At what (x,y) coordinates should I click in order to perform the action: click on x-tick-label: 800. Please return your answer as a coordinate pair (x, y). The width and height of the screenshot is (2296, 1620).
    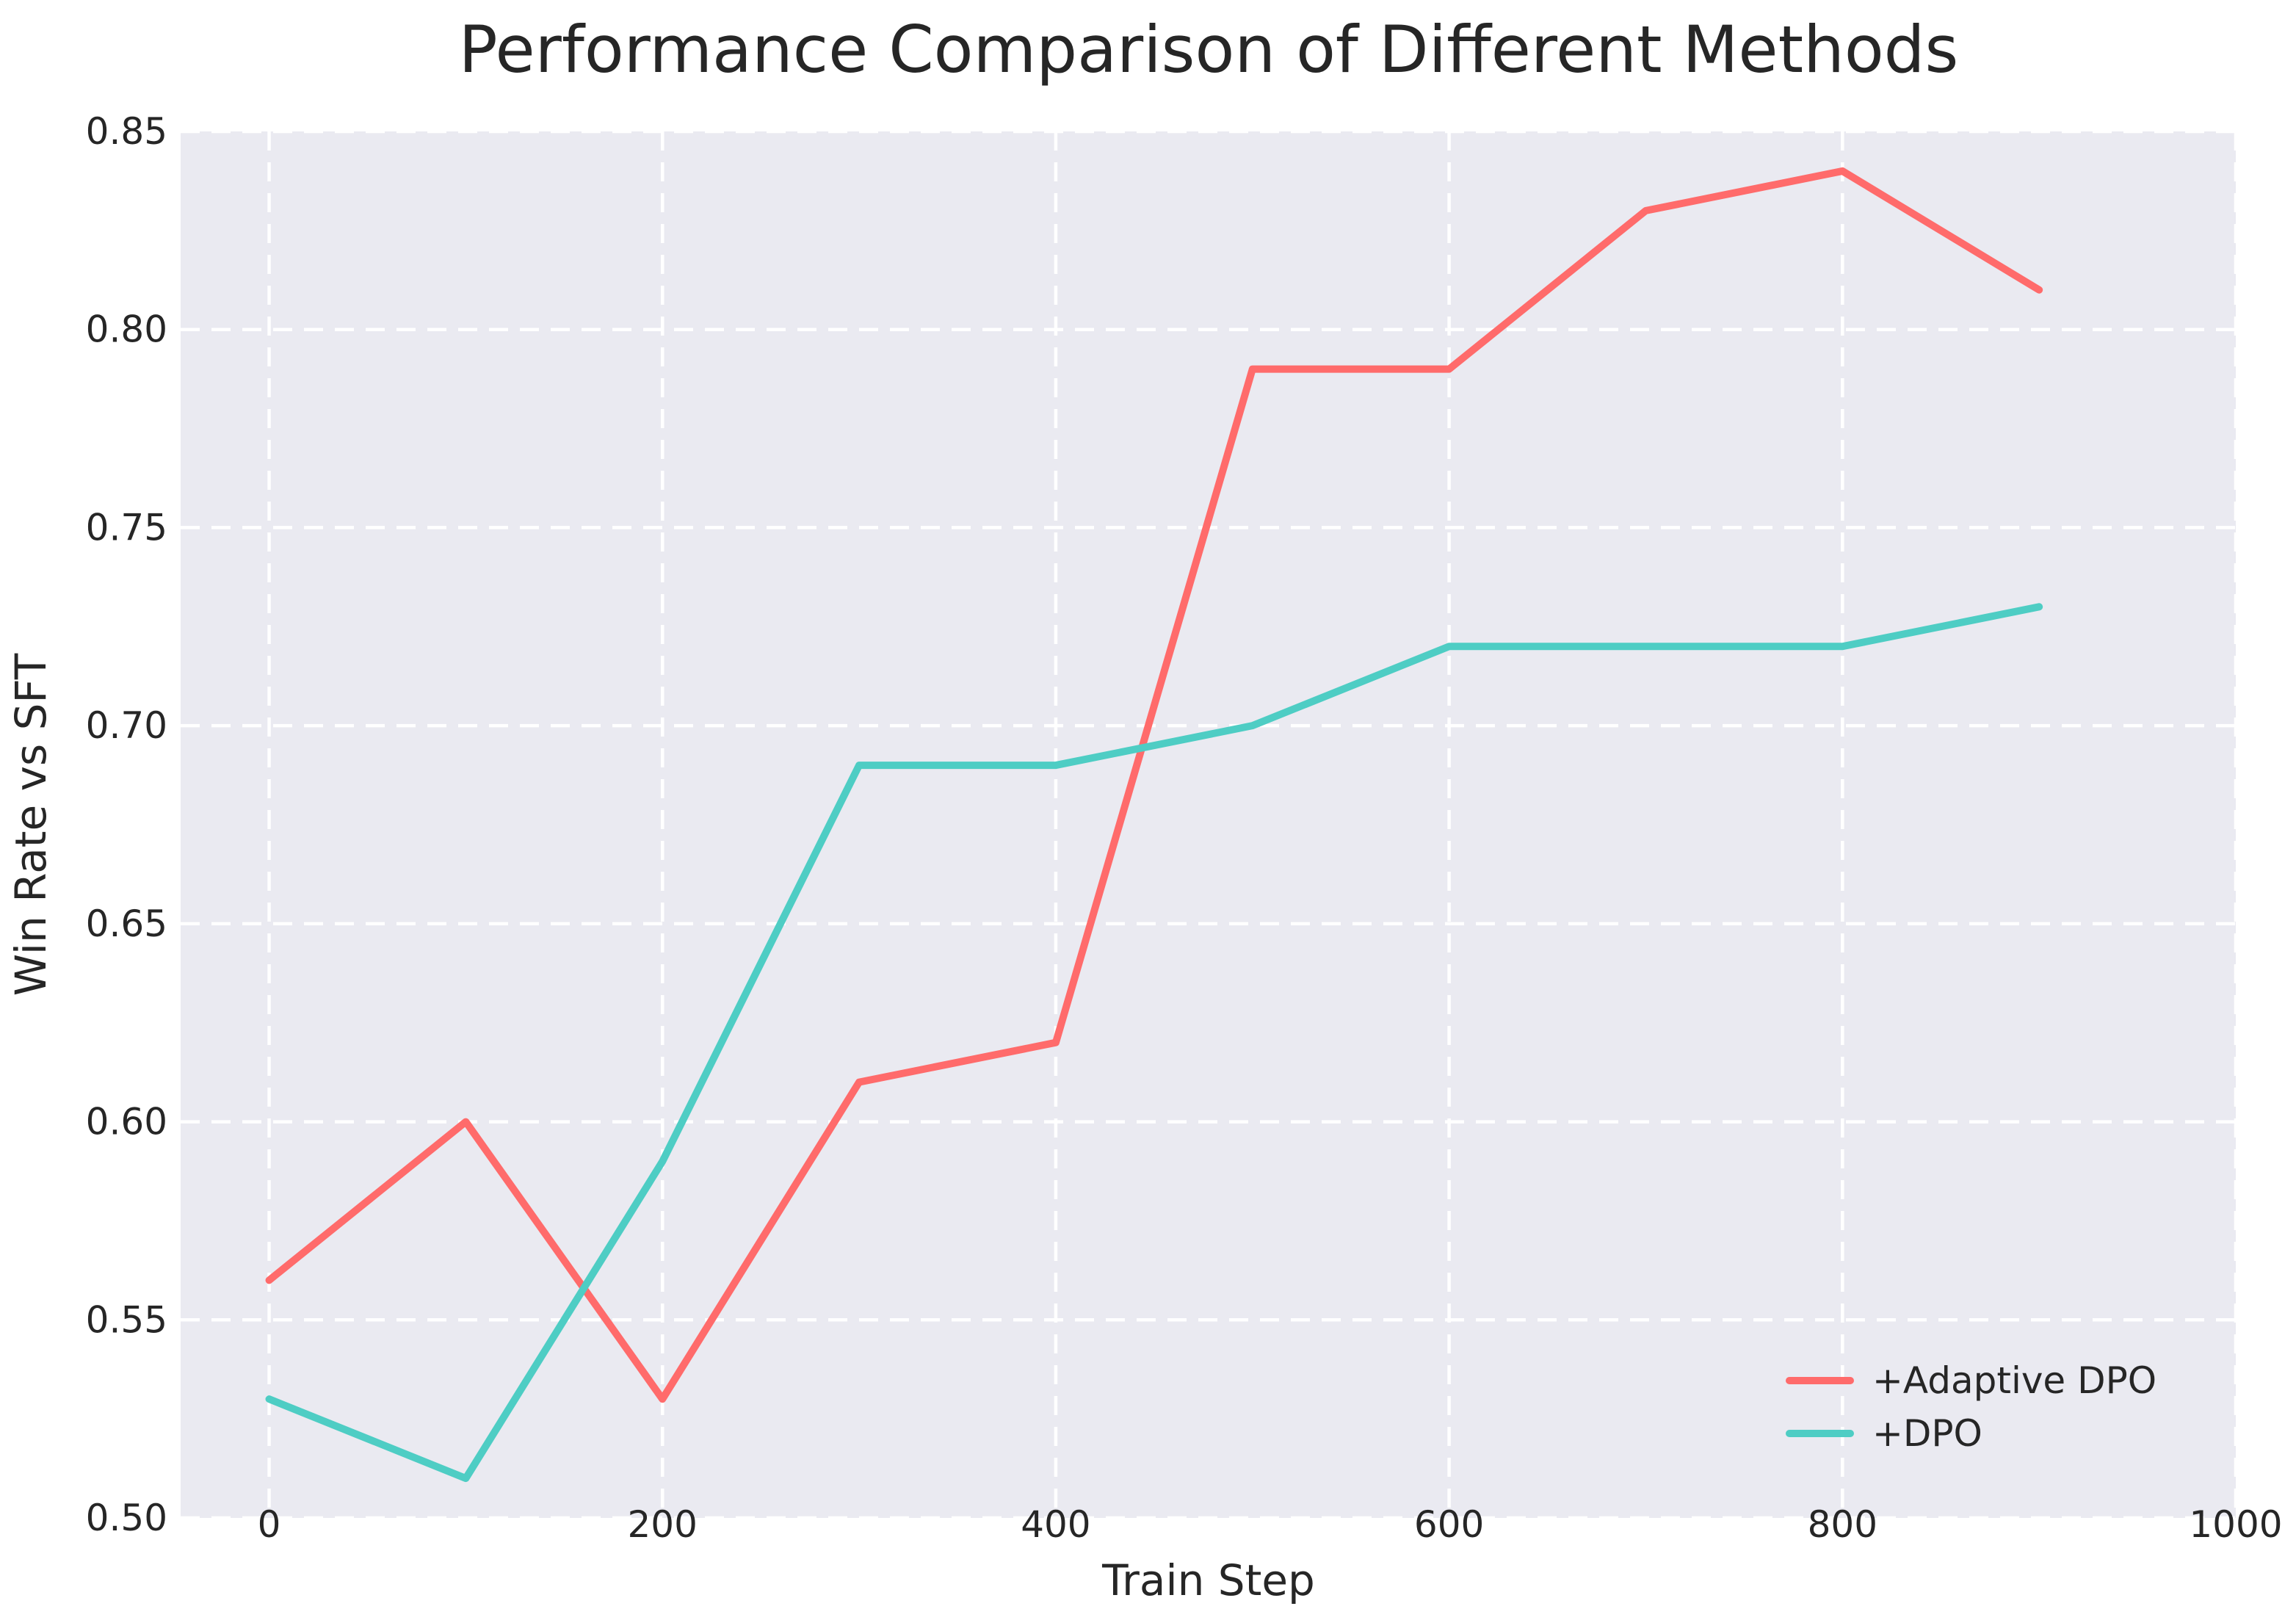
    Looking at the image, I should click on (1842, 1524).